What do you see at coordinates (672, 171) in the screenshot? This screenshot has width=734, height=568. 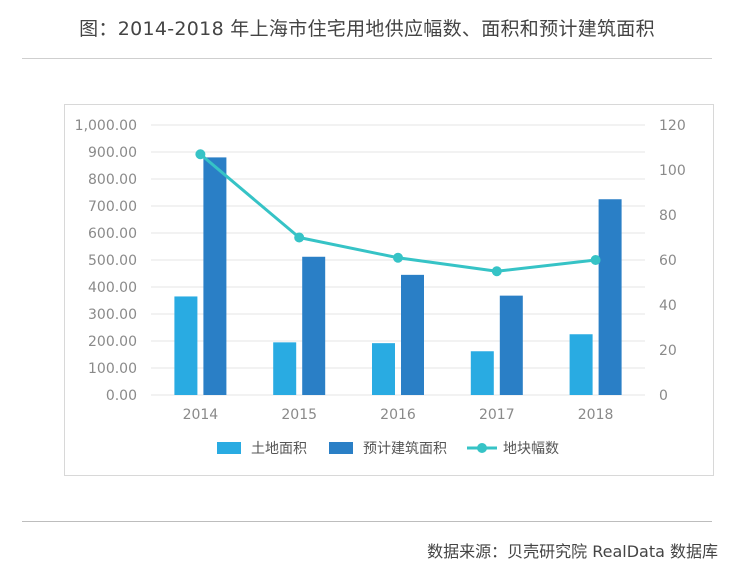 I see `right-axis-tick-label: 100` at bounding box center [672, 171].